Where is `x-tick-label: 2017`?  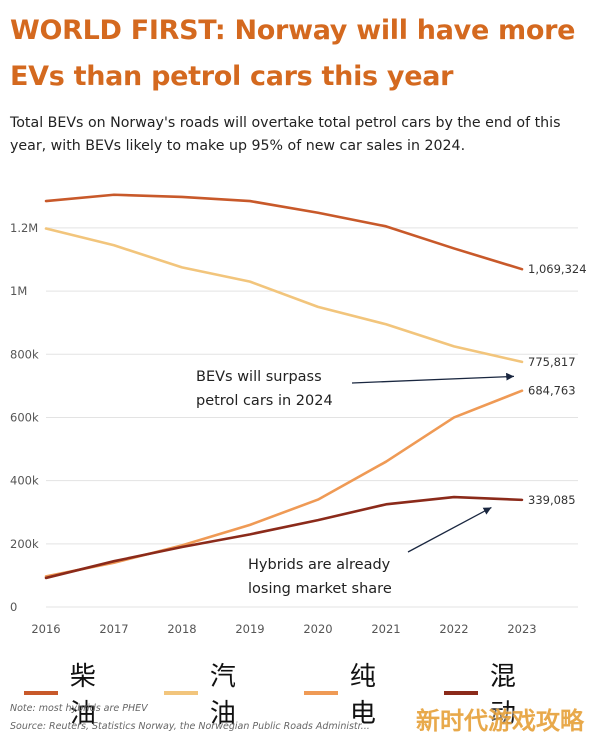 x-tick-label: 2017 is located at coordinates (113, 629).